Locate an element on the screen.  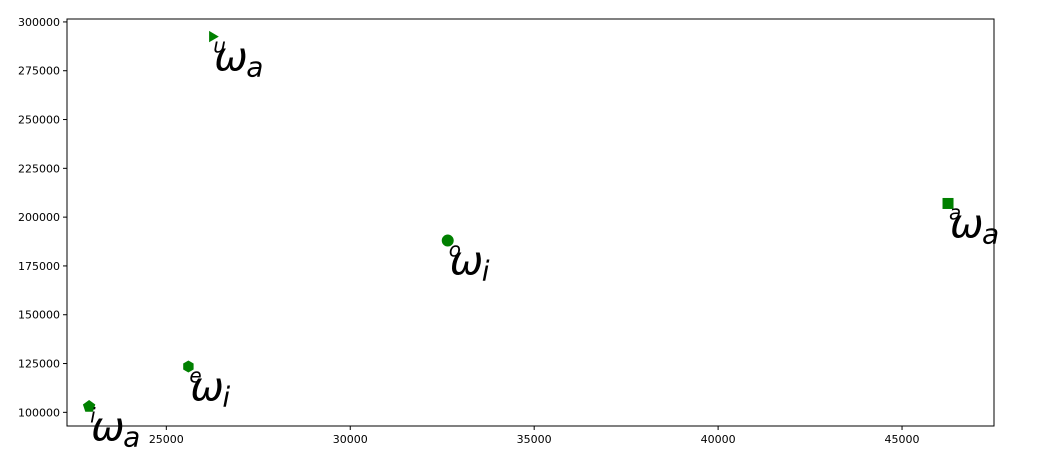
point-label-superscript: o is located at coordinates (455, 250).